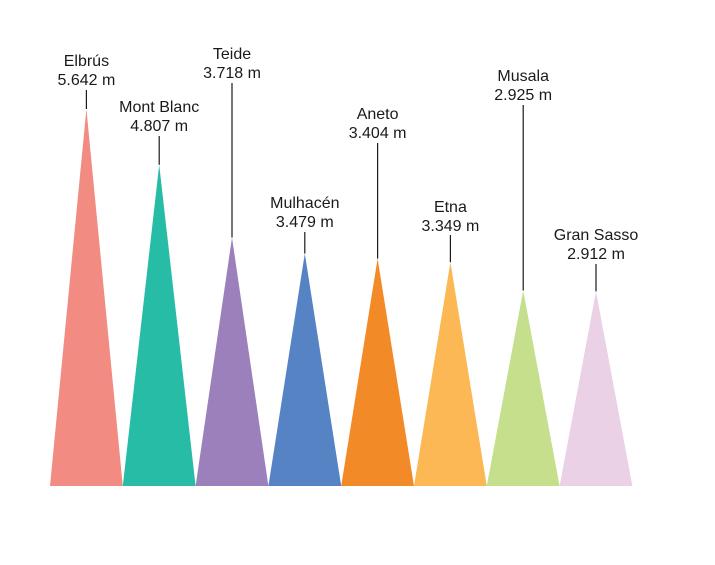  Describe the element at coordinates (159, 107) in the screenshot. I see `peak-name-label: Mont Blanc` at that location.